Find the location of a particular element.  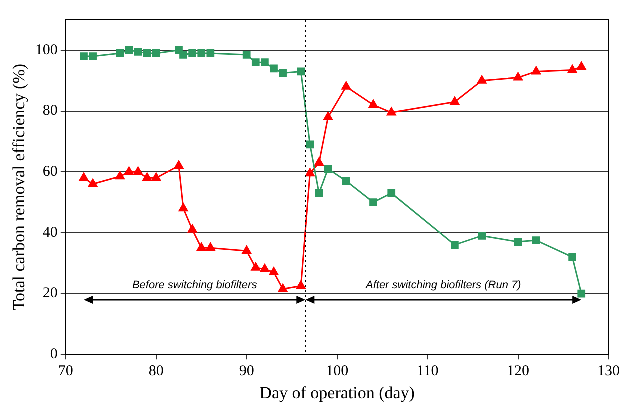

y-tick-label: 80 is located at coordinates (50, 111).